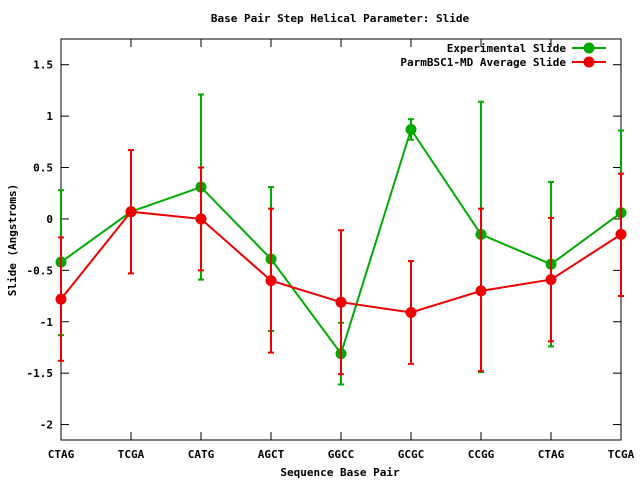 The height and width of the screenshot is (480, 640). Describe the element at coordinates (46, 425) in the screenshot. I see `y-tick-label: -2` at that location.